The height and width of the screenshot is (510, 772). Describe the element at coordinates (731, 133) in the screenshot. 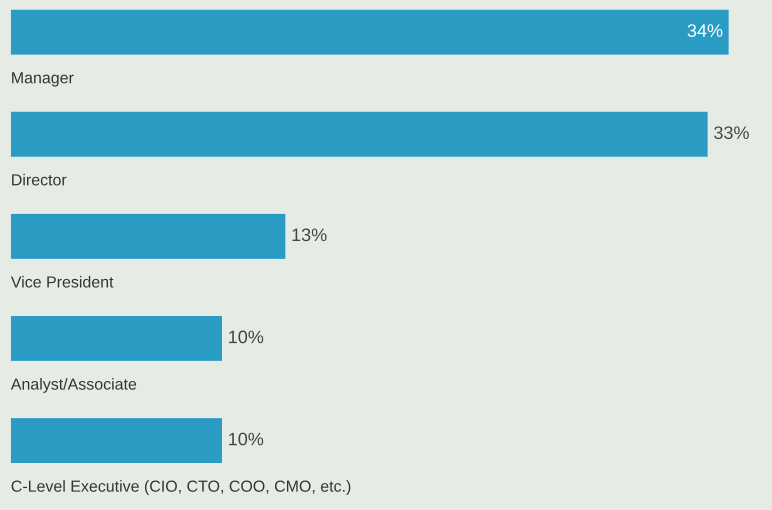

I see `data-label: 33%` at that location.